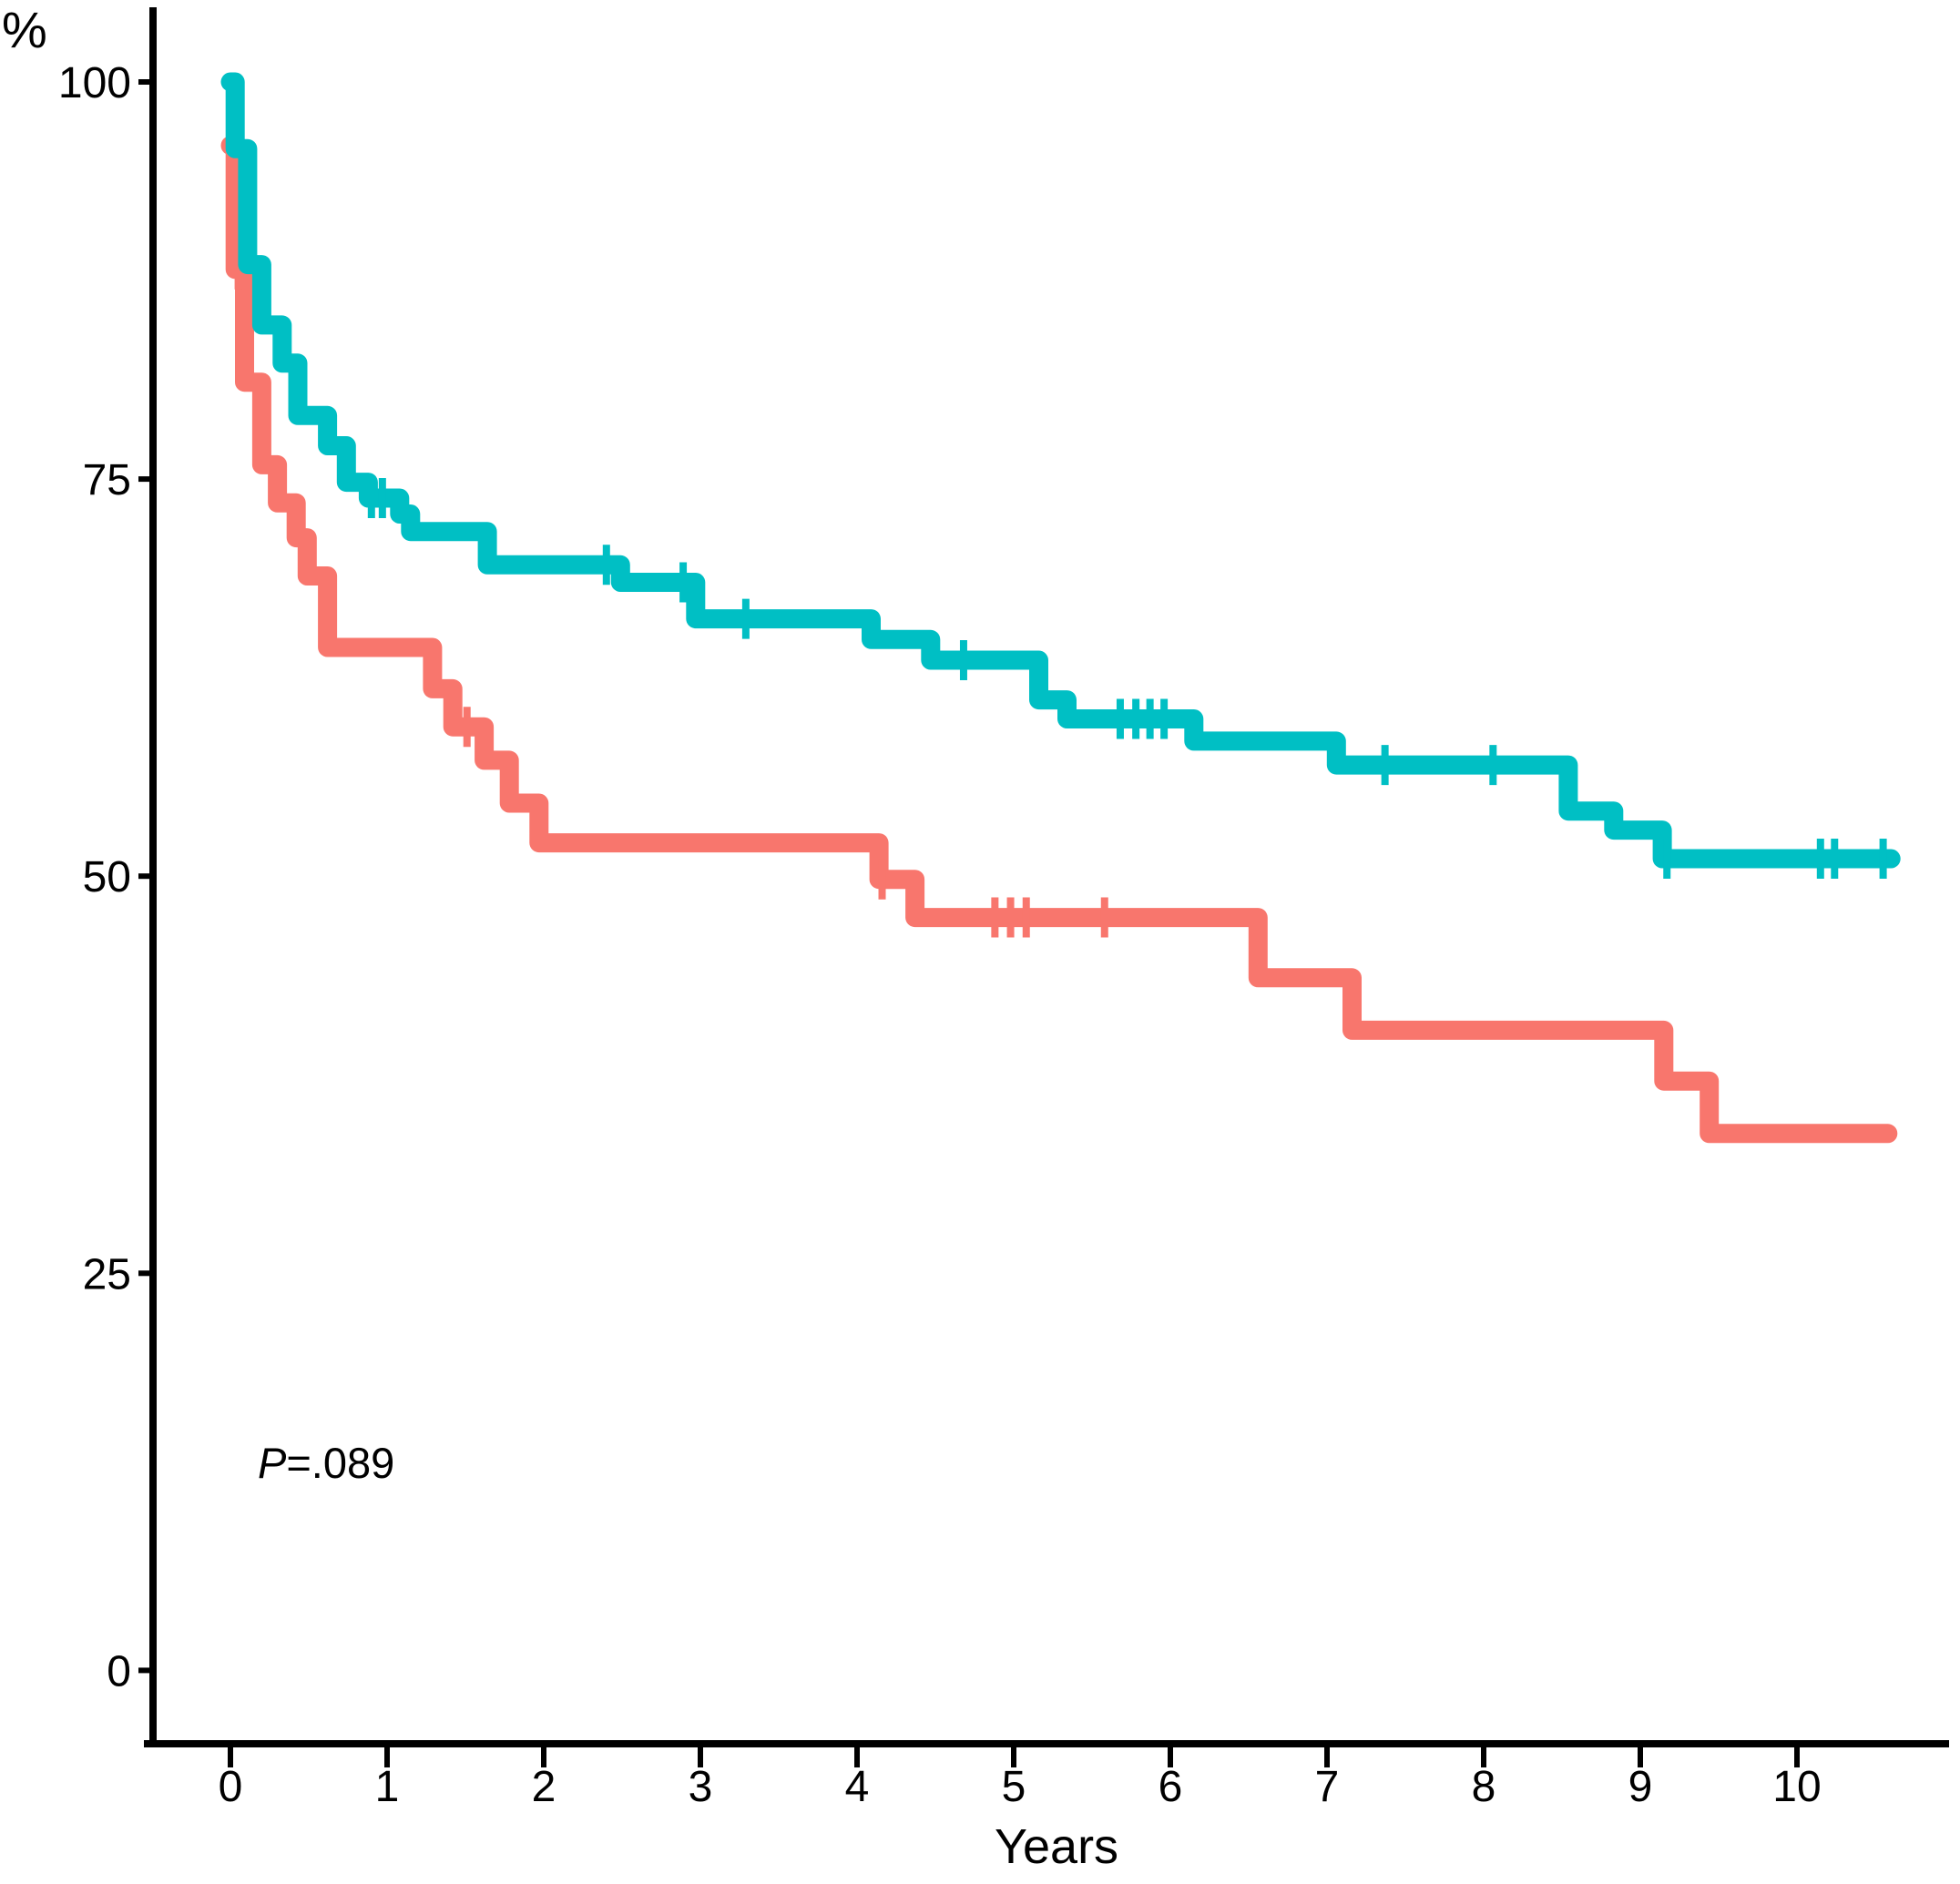 This screenshot has height=1884, width=1960. I want to click on x-tick-label: 8, so click(1484, 1787).